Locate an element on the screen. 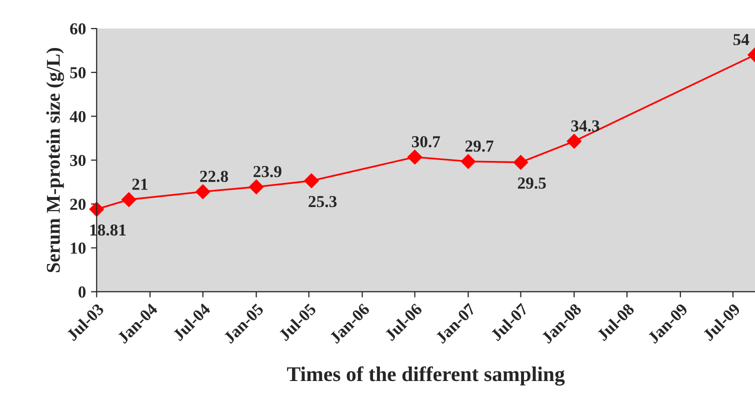 The height and width of the screenshot is (408, 755). data-label: 22.8 is located at coordinates (214, 176).